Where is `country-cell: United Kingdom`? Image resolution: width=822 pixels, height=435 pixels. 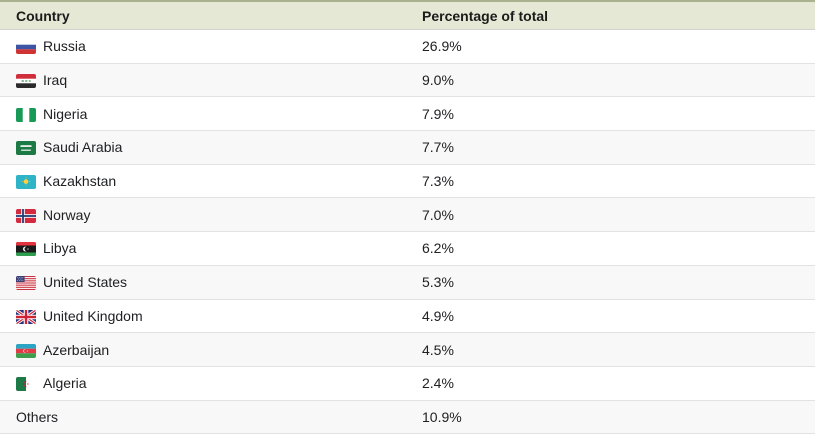
country-cell: United Kingdom is located at coordinates (203, 316).